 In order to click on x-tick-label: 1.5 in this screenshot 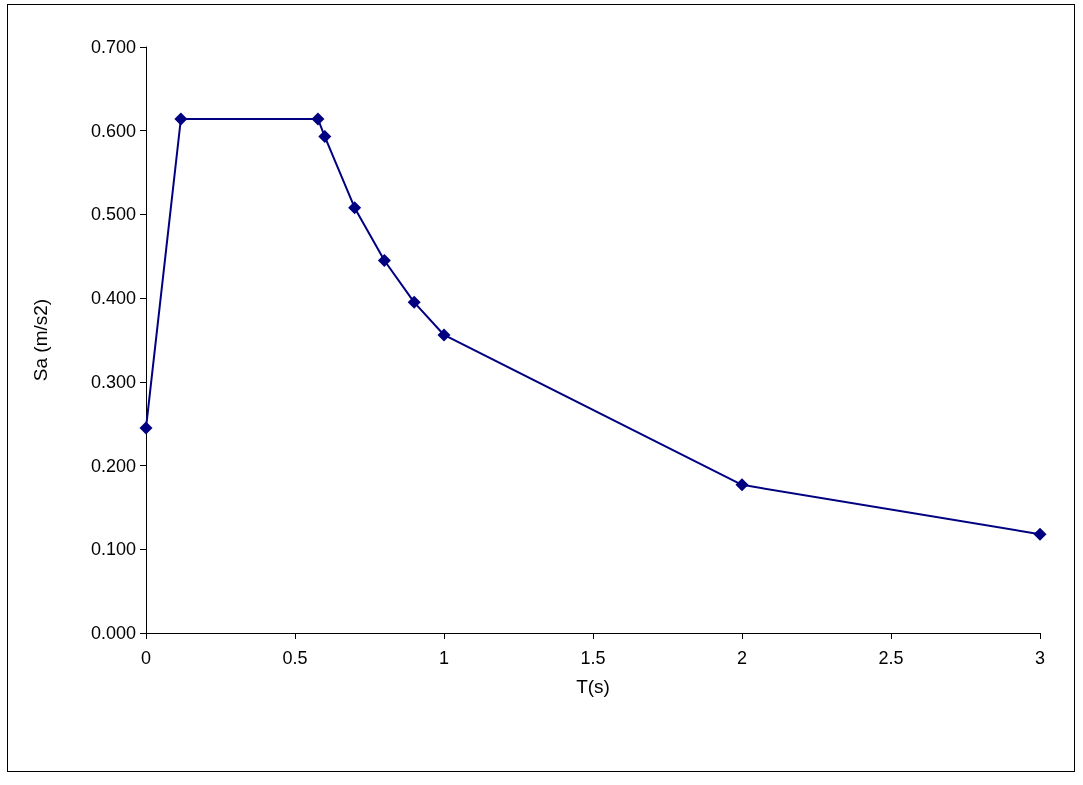, I will do `click(593, 658)`.